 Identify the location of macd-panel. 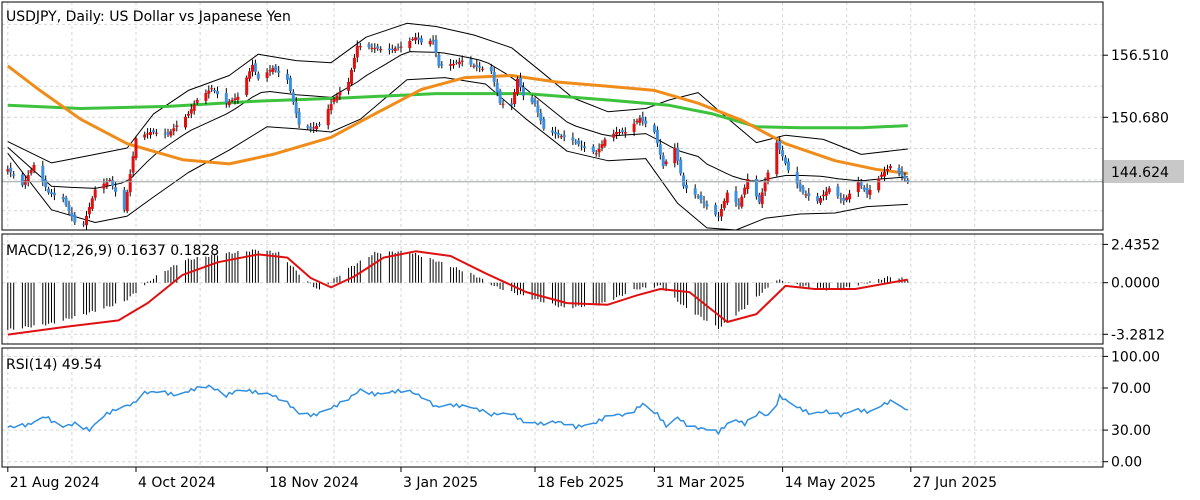
(458, 292).